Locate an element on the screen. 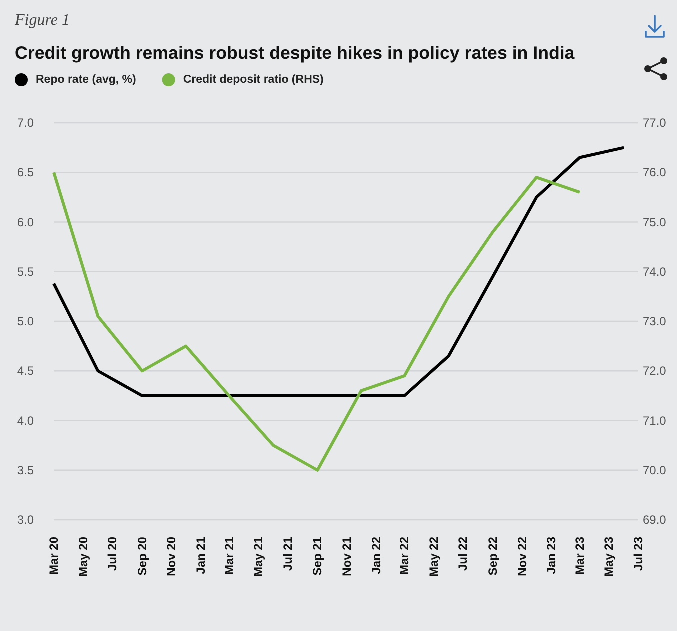 This screenshot has width=677, height=631. x-tick-label: Jul 22 is located at coordinates (463, 554).